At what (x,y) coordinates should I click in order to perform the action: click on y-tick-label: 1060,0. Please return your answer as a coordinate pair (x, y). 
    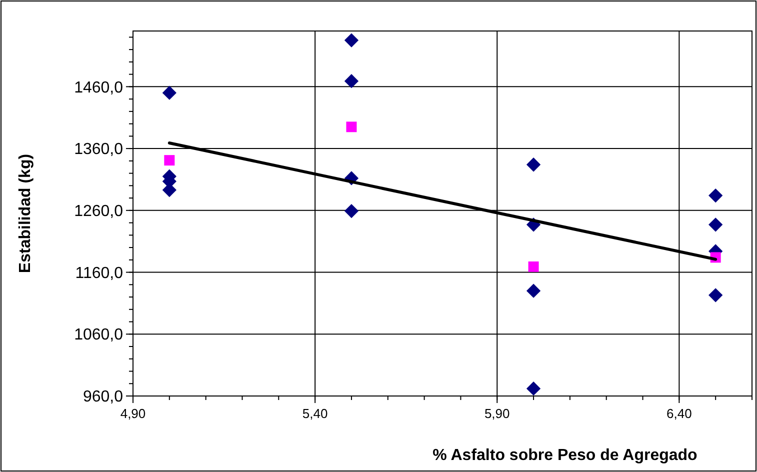
    Looking at the image, I should click on (99, 335).